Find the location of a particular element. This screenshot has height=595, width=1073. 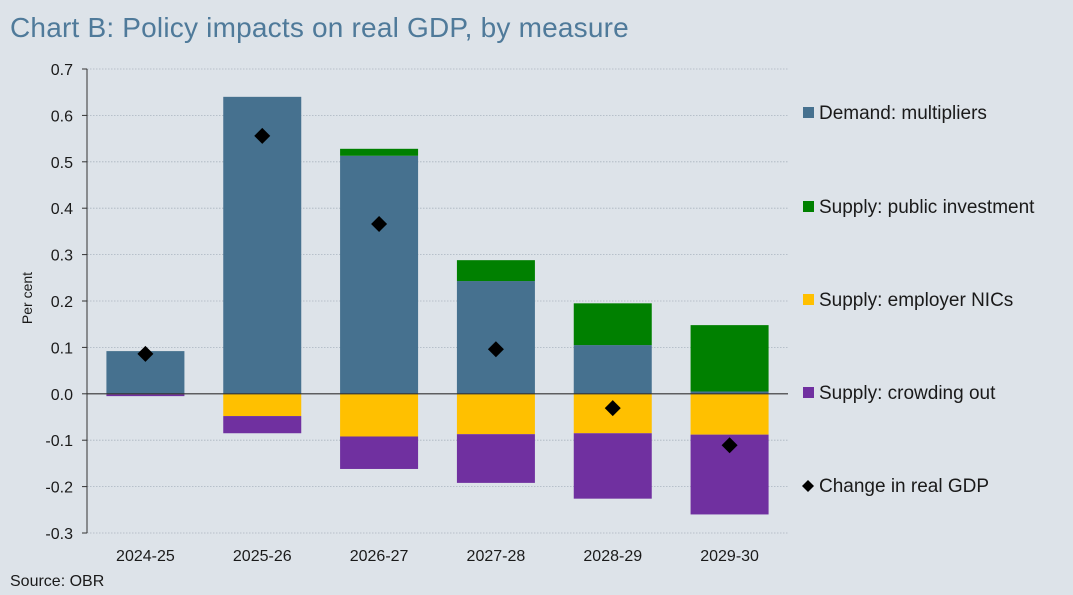

y-tick-label: -0.1 is located at coordinates (59, 441).